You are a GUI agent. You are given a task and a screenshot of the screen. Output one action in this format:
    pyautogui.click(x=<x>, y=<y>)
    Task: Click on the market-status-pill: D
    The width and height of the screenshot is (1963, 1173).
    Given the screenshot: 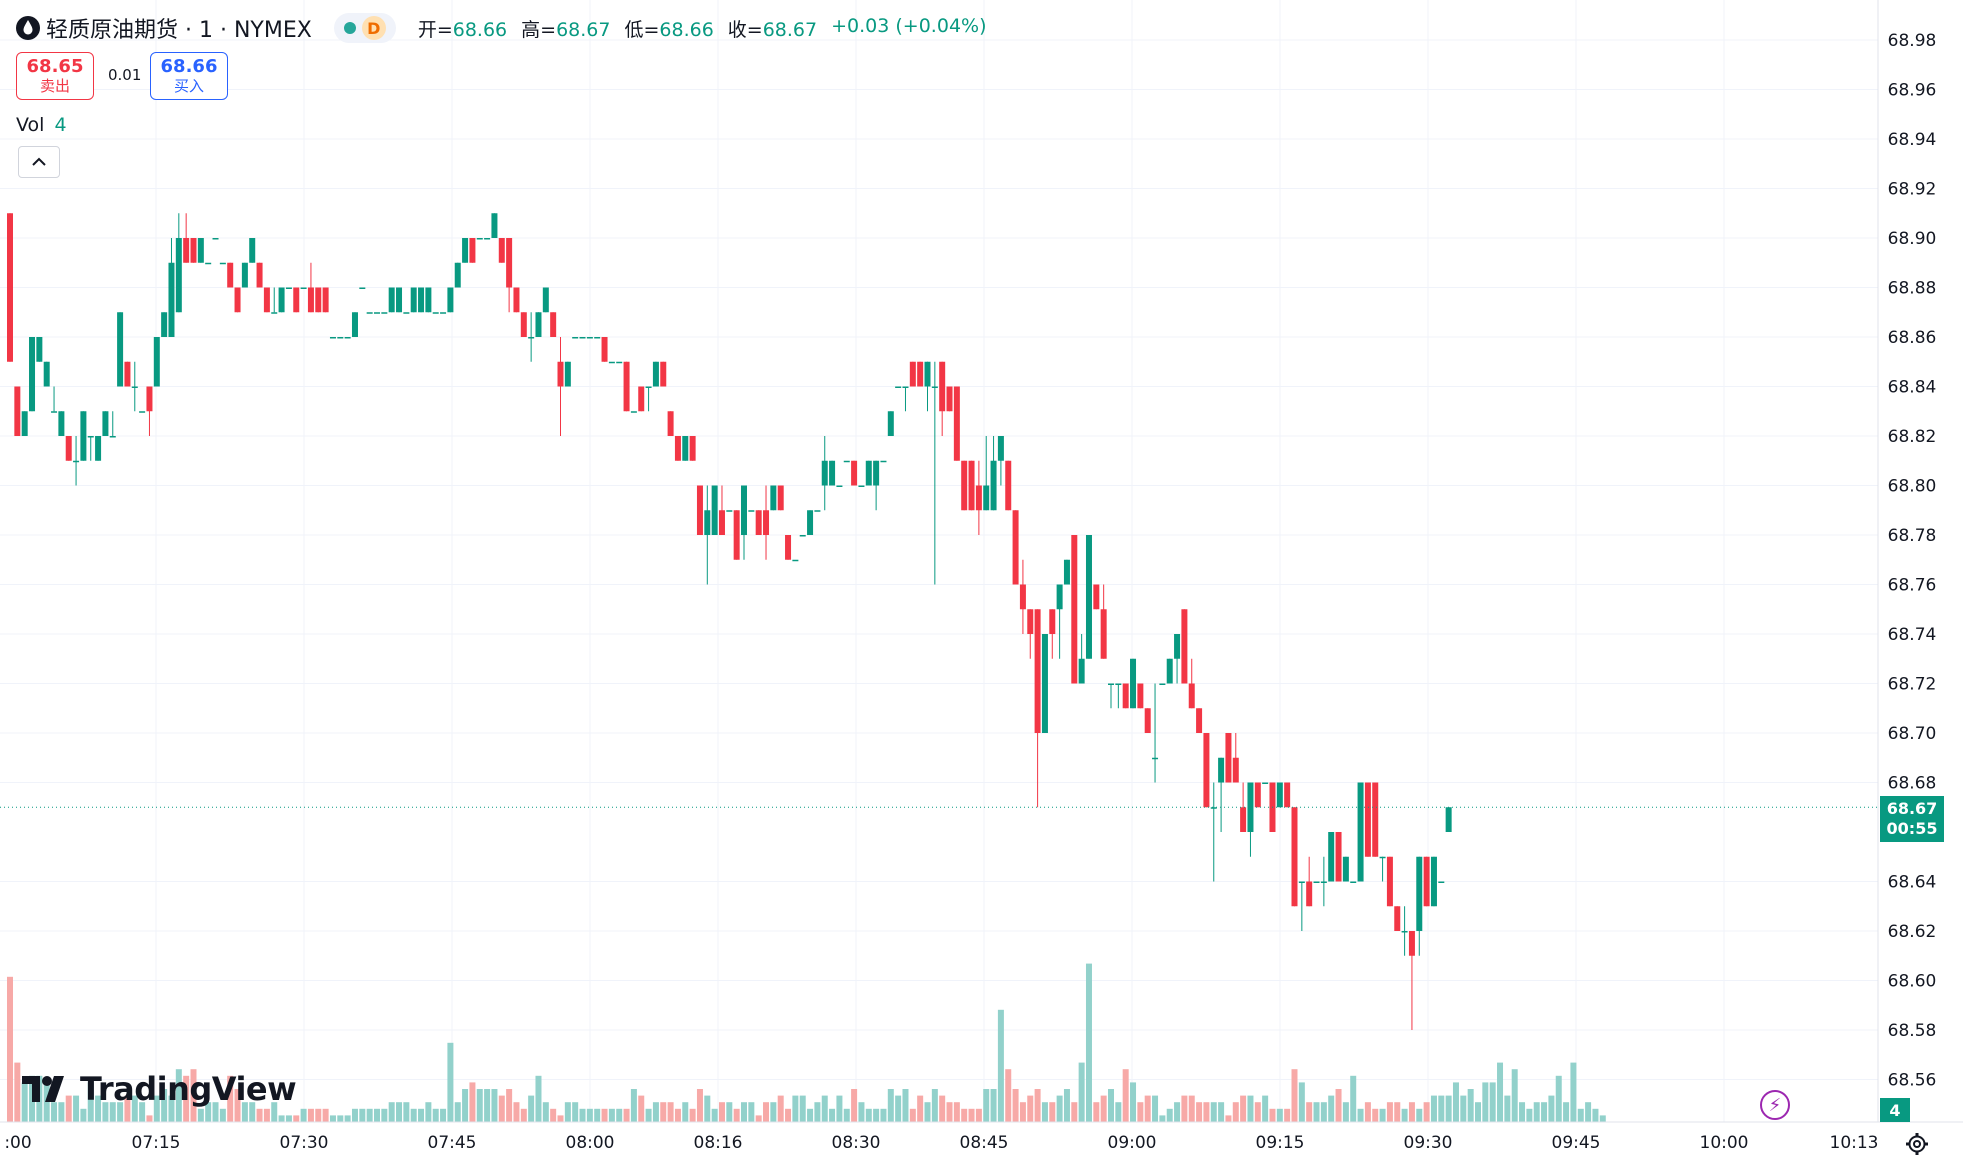 What is the action you would take?
    pyautogui.click(x=364, y=28)
    